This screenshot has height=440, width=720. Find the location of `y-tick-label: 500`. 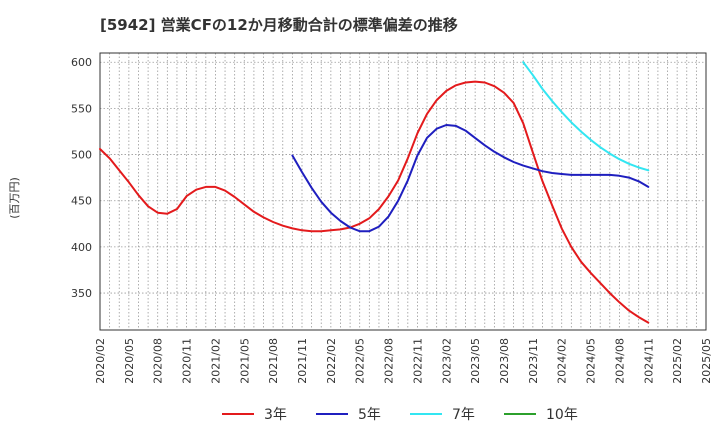

y-tick-label: 500 is located at coordinates (81, 155).